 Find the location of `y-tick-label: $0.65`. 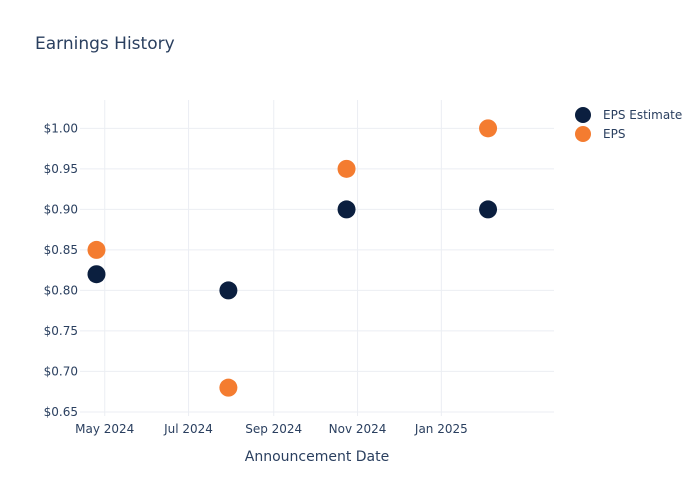

y-tick-label: $0.65 is located at coordinates (61, 412).